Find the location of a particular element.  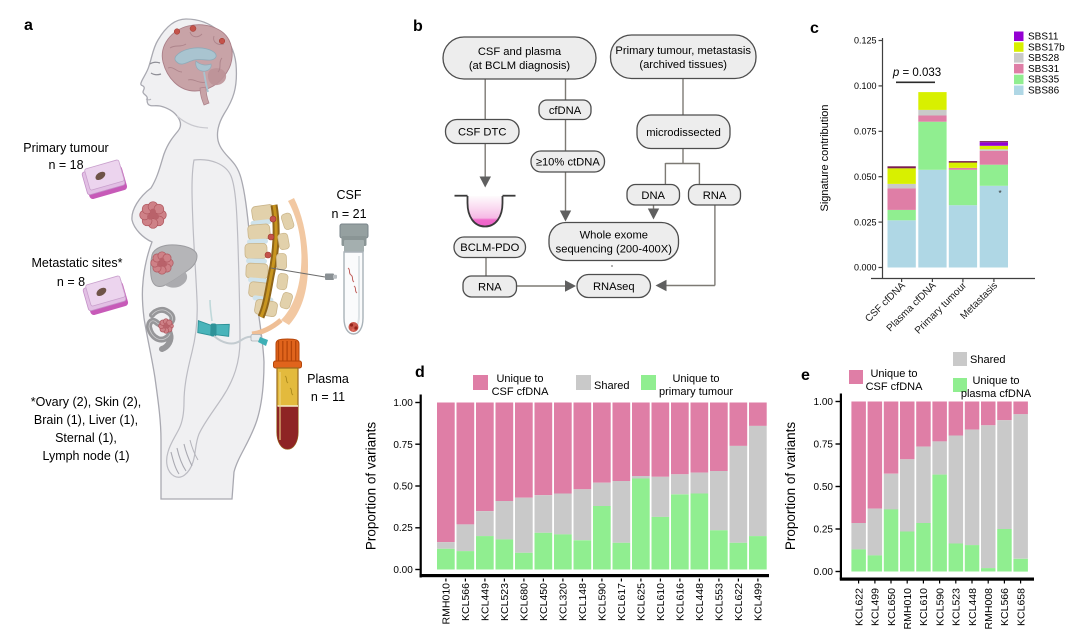

svg-text: Primary tumour is located at coordinates (65, 148).